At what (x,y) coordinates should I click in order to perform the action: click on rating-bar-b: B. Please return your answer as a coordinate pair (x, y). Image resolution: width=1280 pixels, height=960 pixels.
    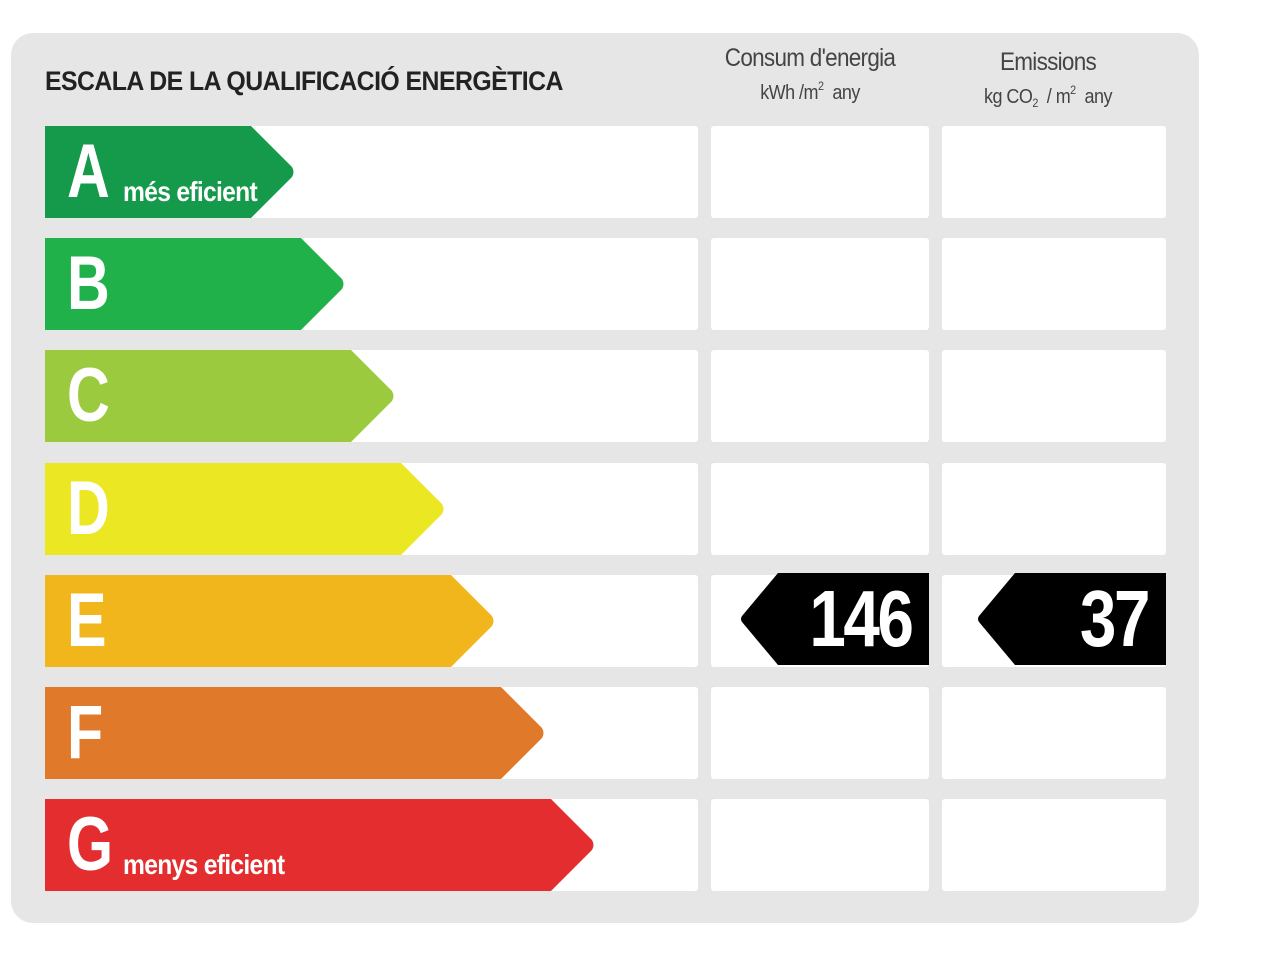
    Looking at the image, I should click on (195, 284).